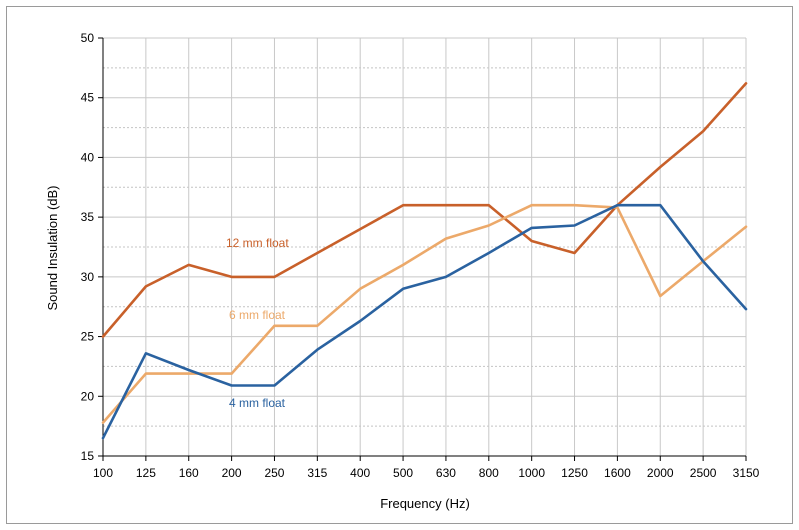 The height and width of the screenshot is (530, 799). What do you see at coordinates (189, 473) in the screenshot?
I see `x-tick-label: 160` at bounding box center [189, 473].